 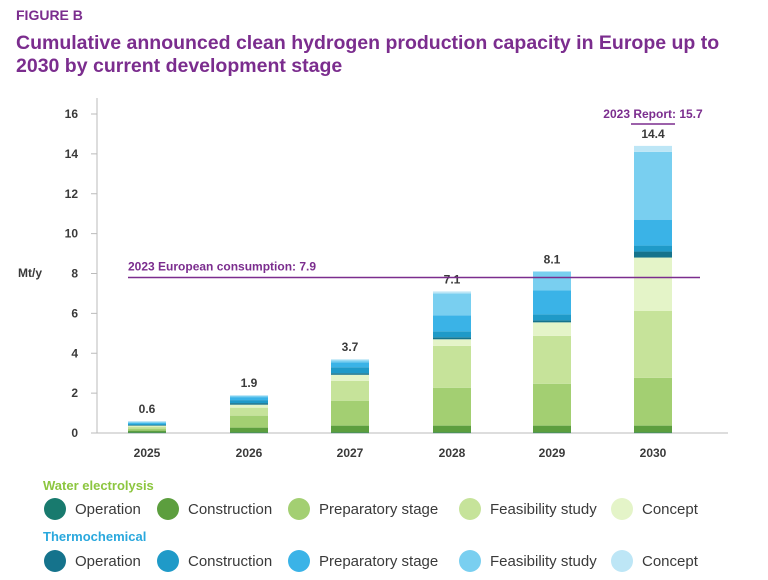 I want to click on y-tick-label: 8, so click(x=74, y=274).